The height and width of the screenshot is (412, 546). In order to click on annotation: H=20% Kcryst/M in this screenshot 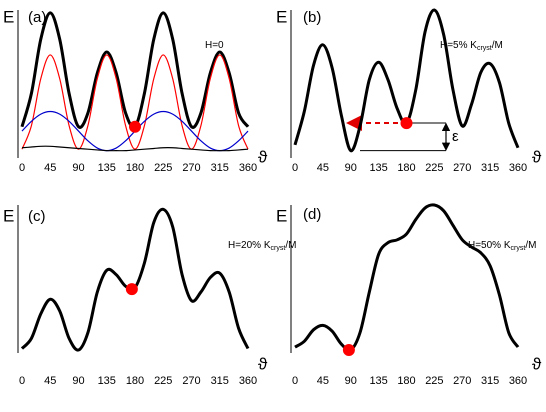, I will do `click(262, 246)`.